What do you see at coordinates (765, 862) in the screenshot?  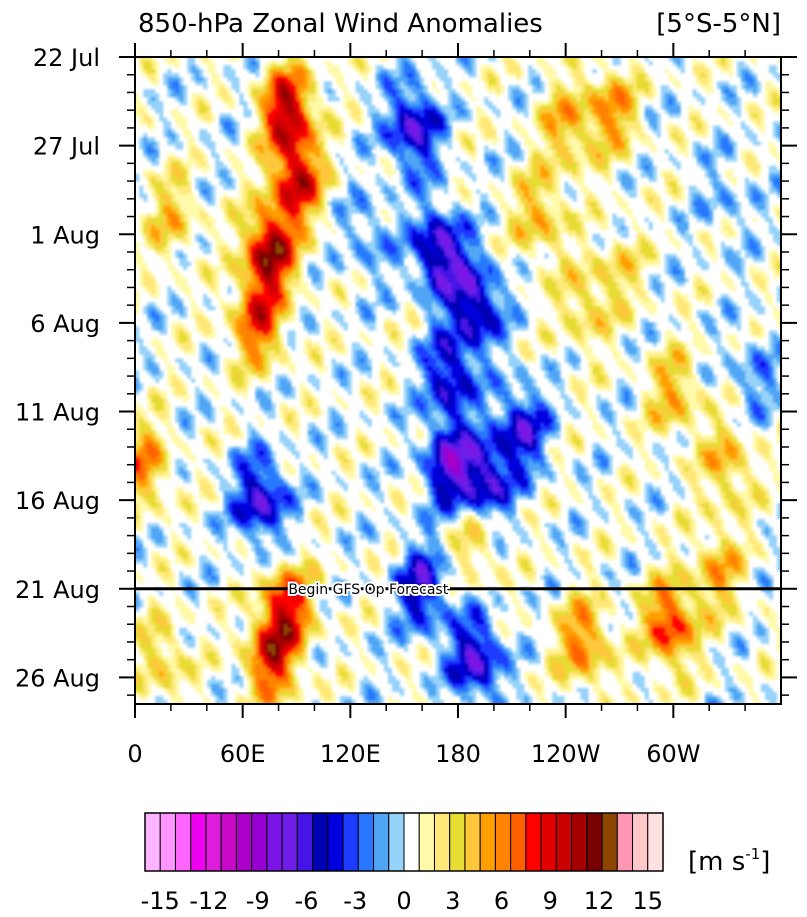 I see `colorbar-units-end: ]` at bounding box center [765, 862].